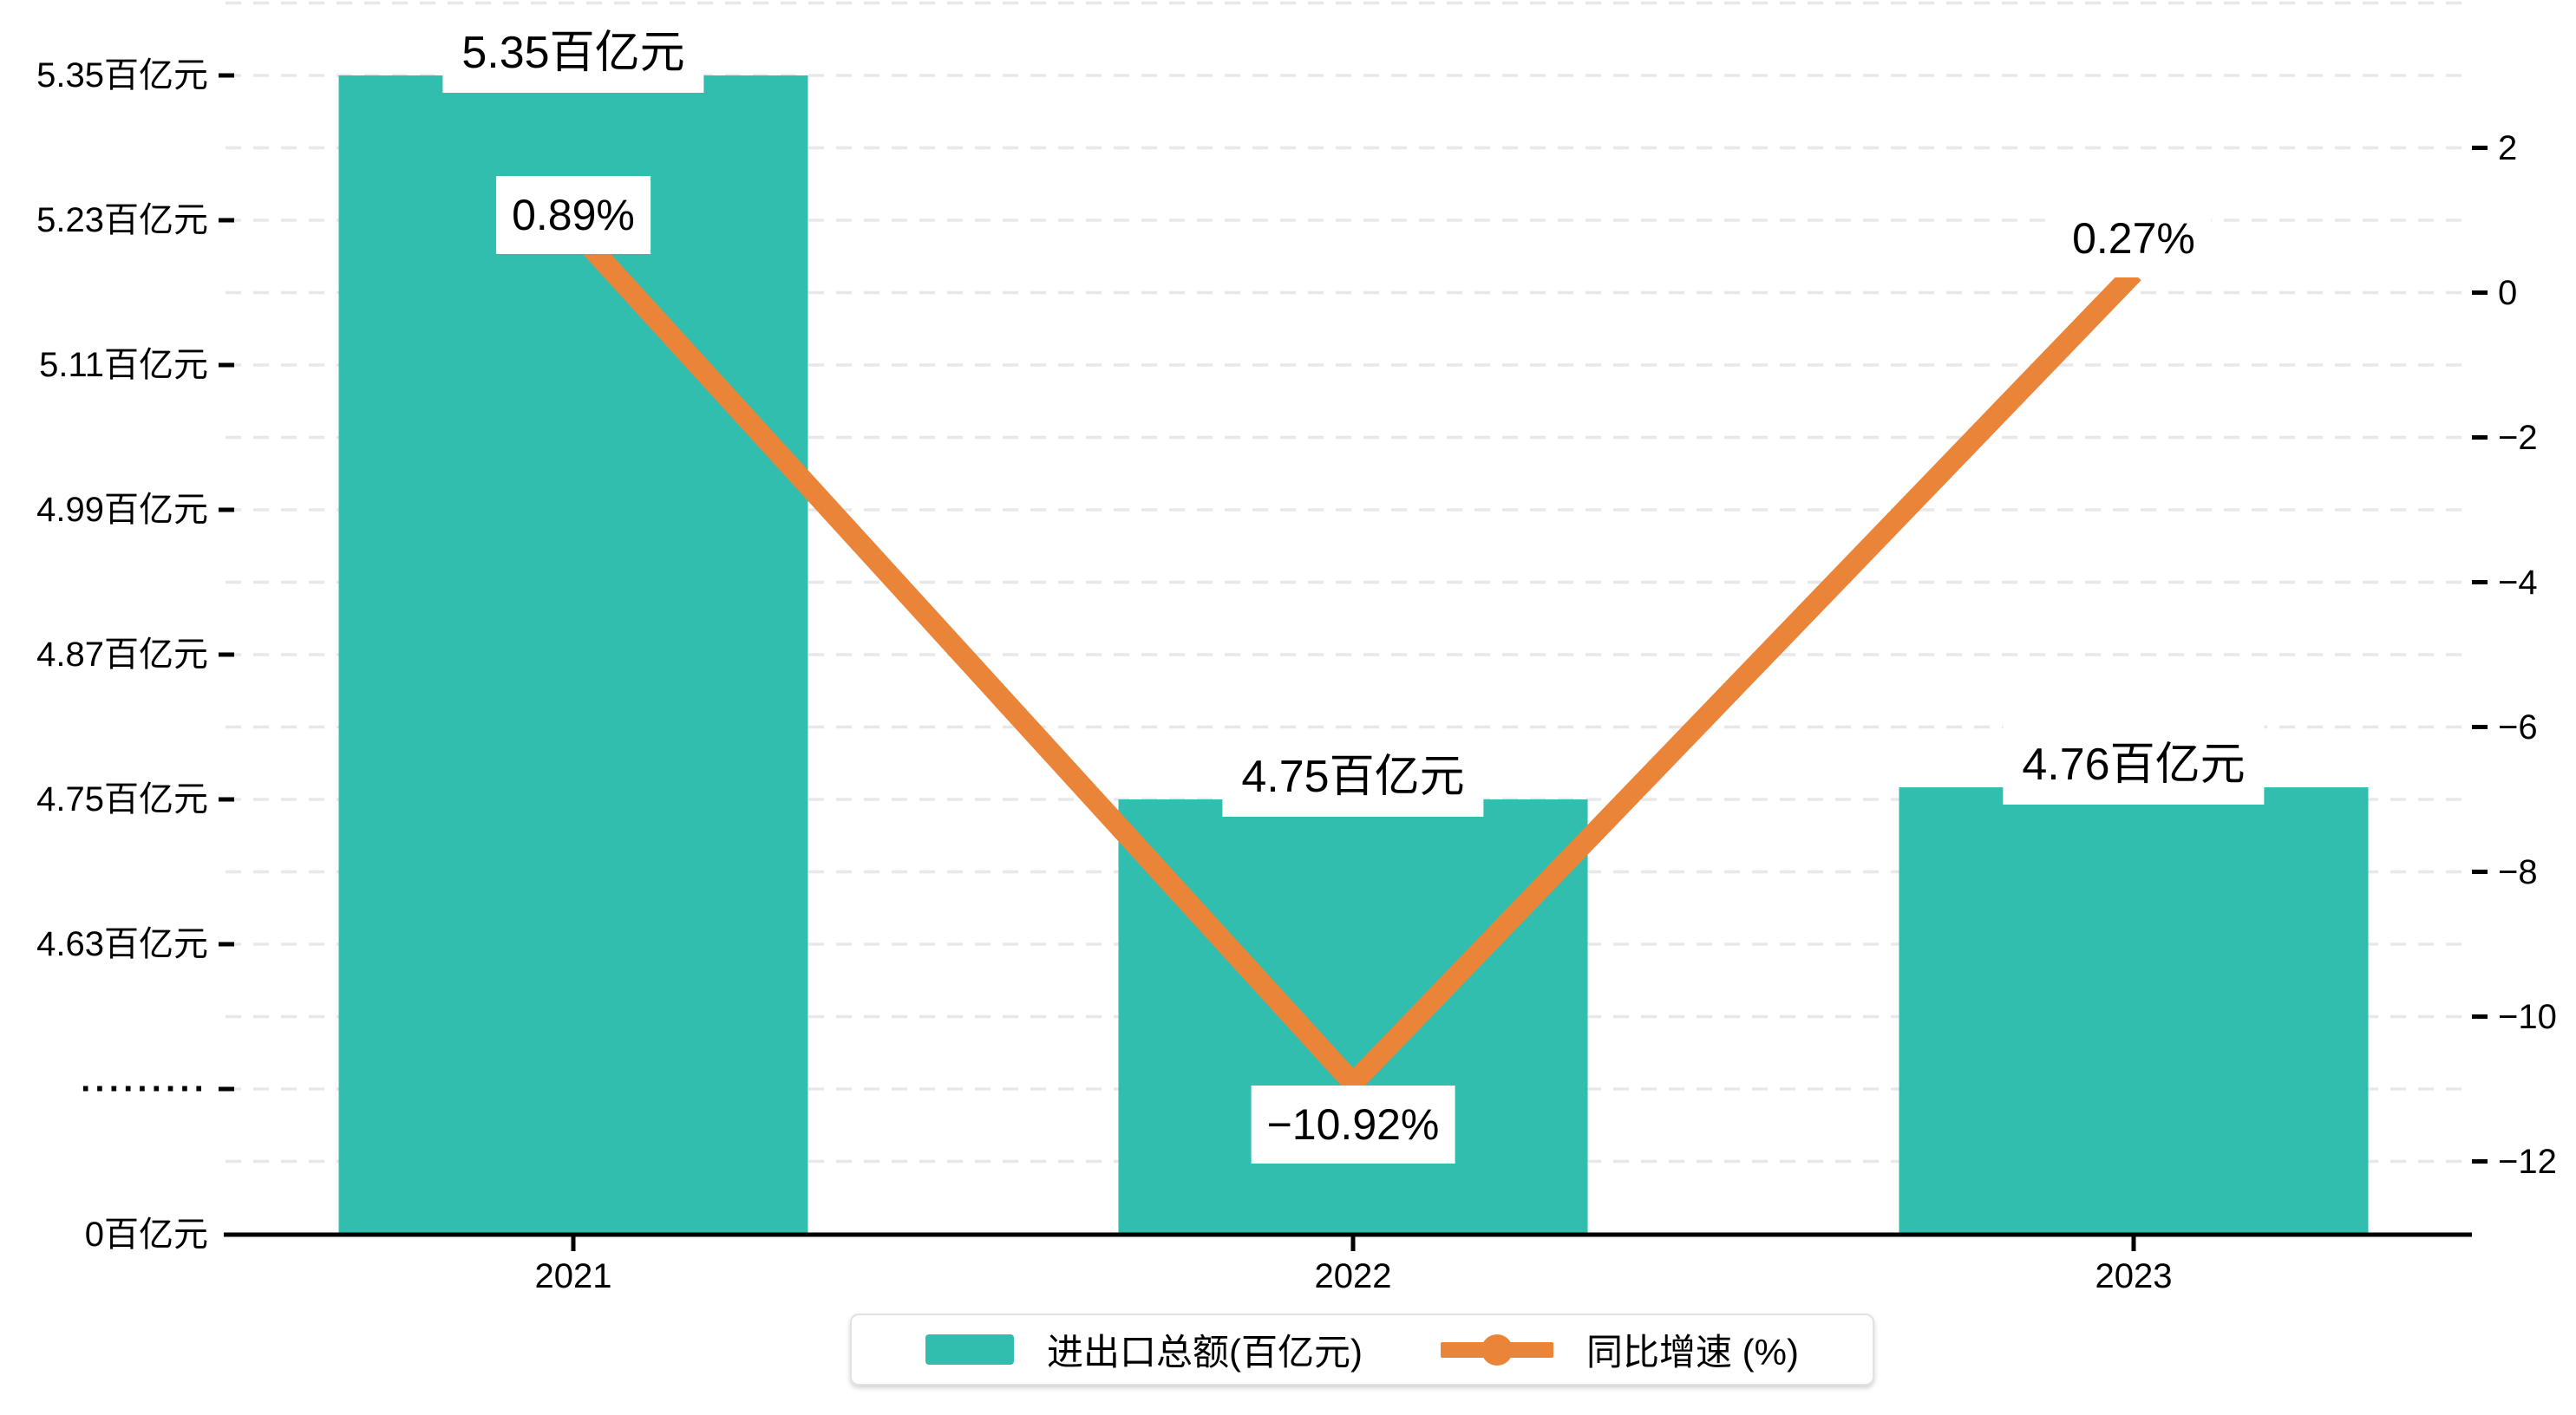 Image resolution: width=2576 pixels, height=1415 pixels. What do you see at coordinates (122, 944) in the screenshot?
I see `left-axis-tick-label: 4.63百亿元` at bounding box center [122, 944].